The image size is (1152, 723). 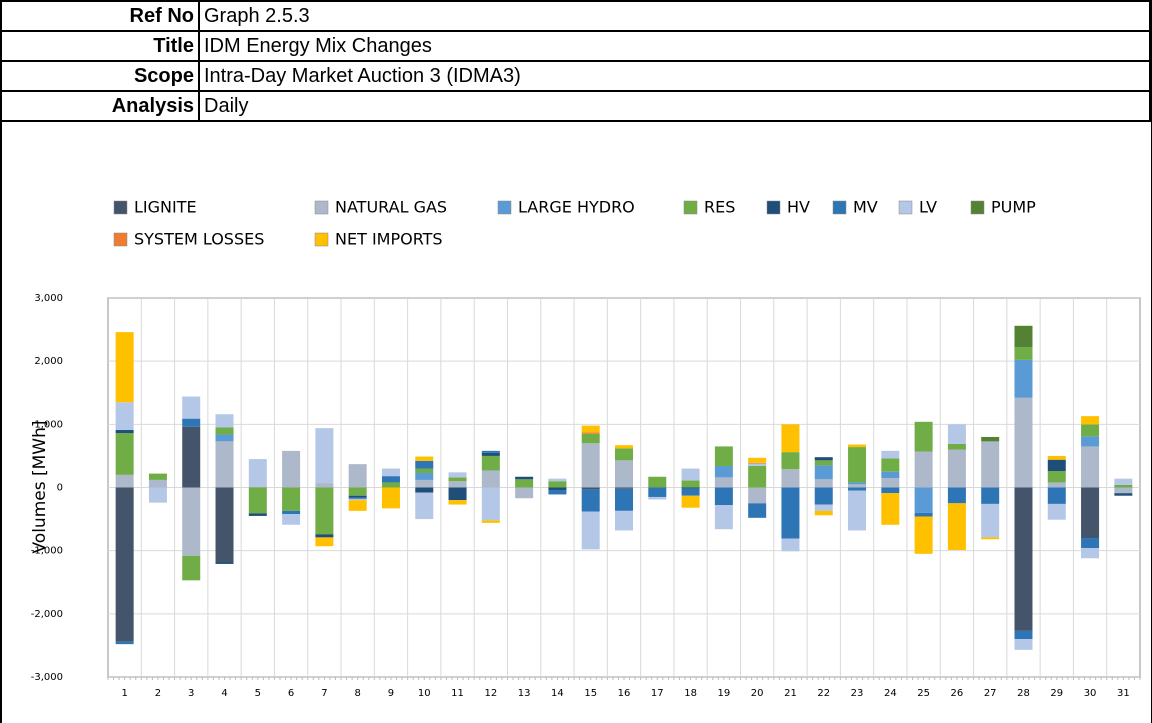 What do you see at coordinates (224, 693) in the screenshot?
I see `x-tick-label: 4` at bounding box center [224, 693].